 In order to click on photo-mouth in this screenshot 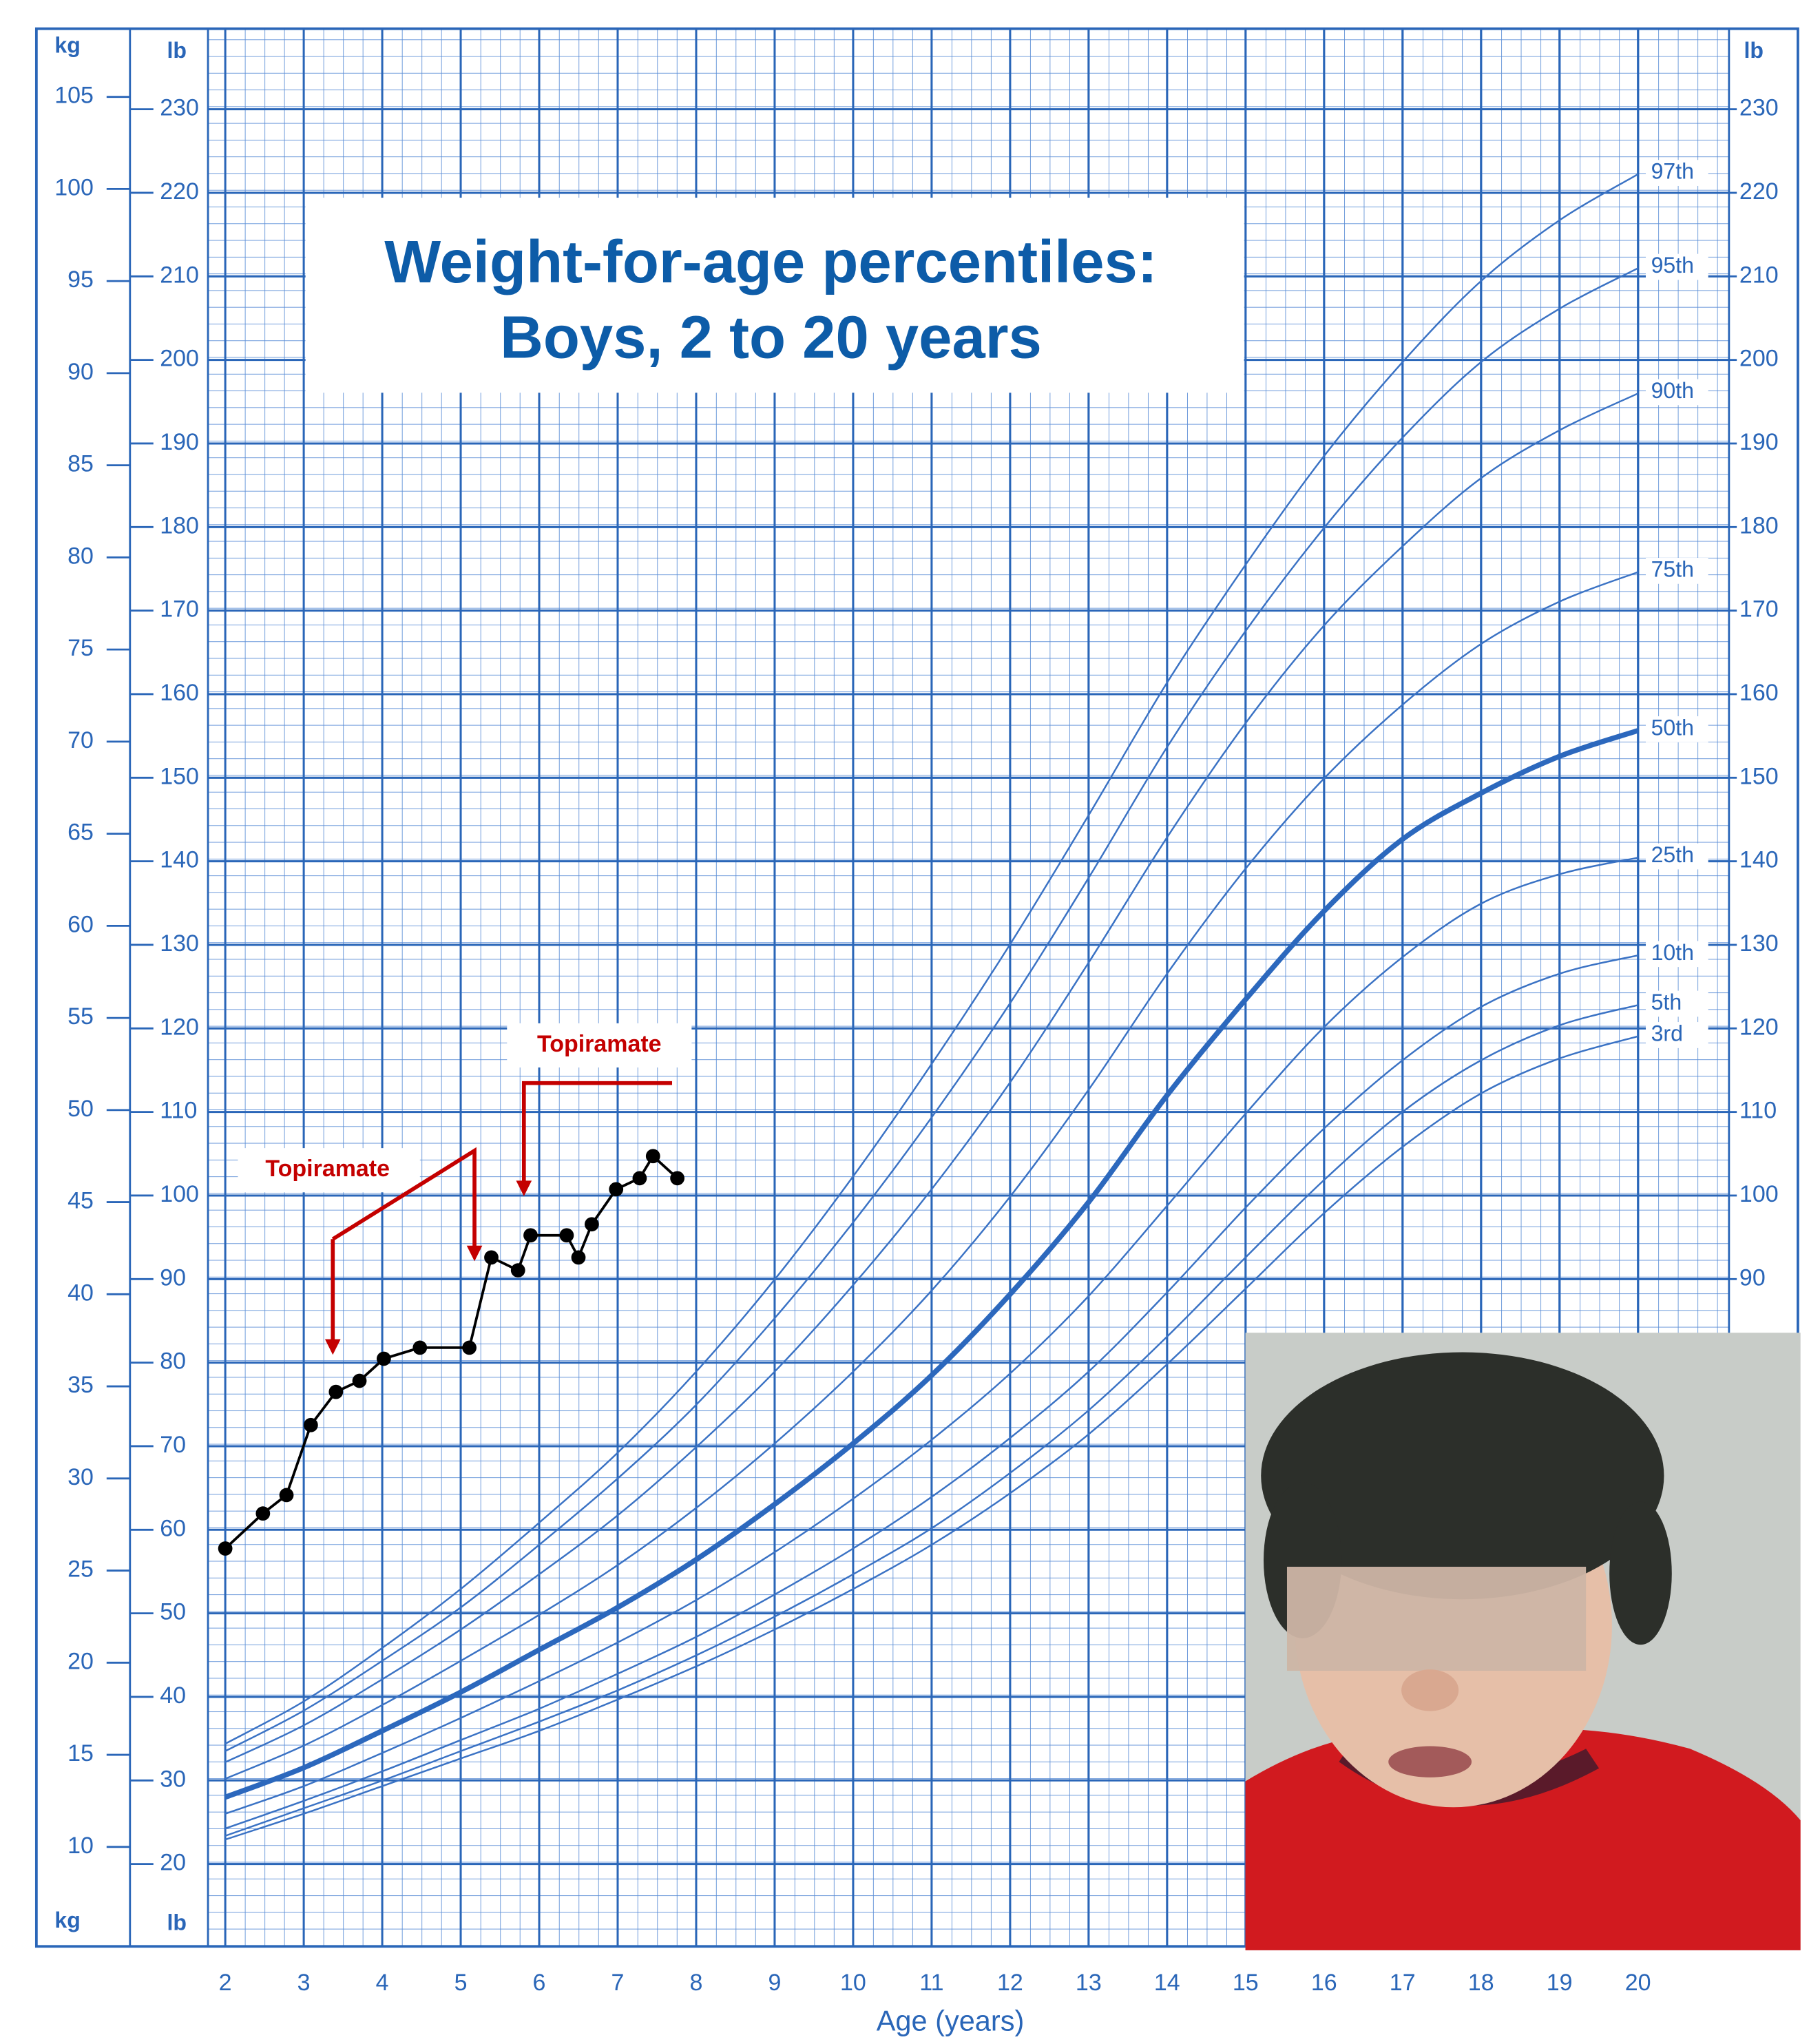, I will do `click(1430, 1761)`.